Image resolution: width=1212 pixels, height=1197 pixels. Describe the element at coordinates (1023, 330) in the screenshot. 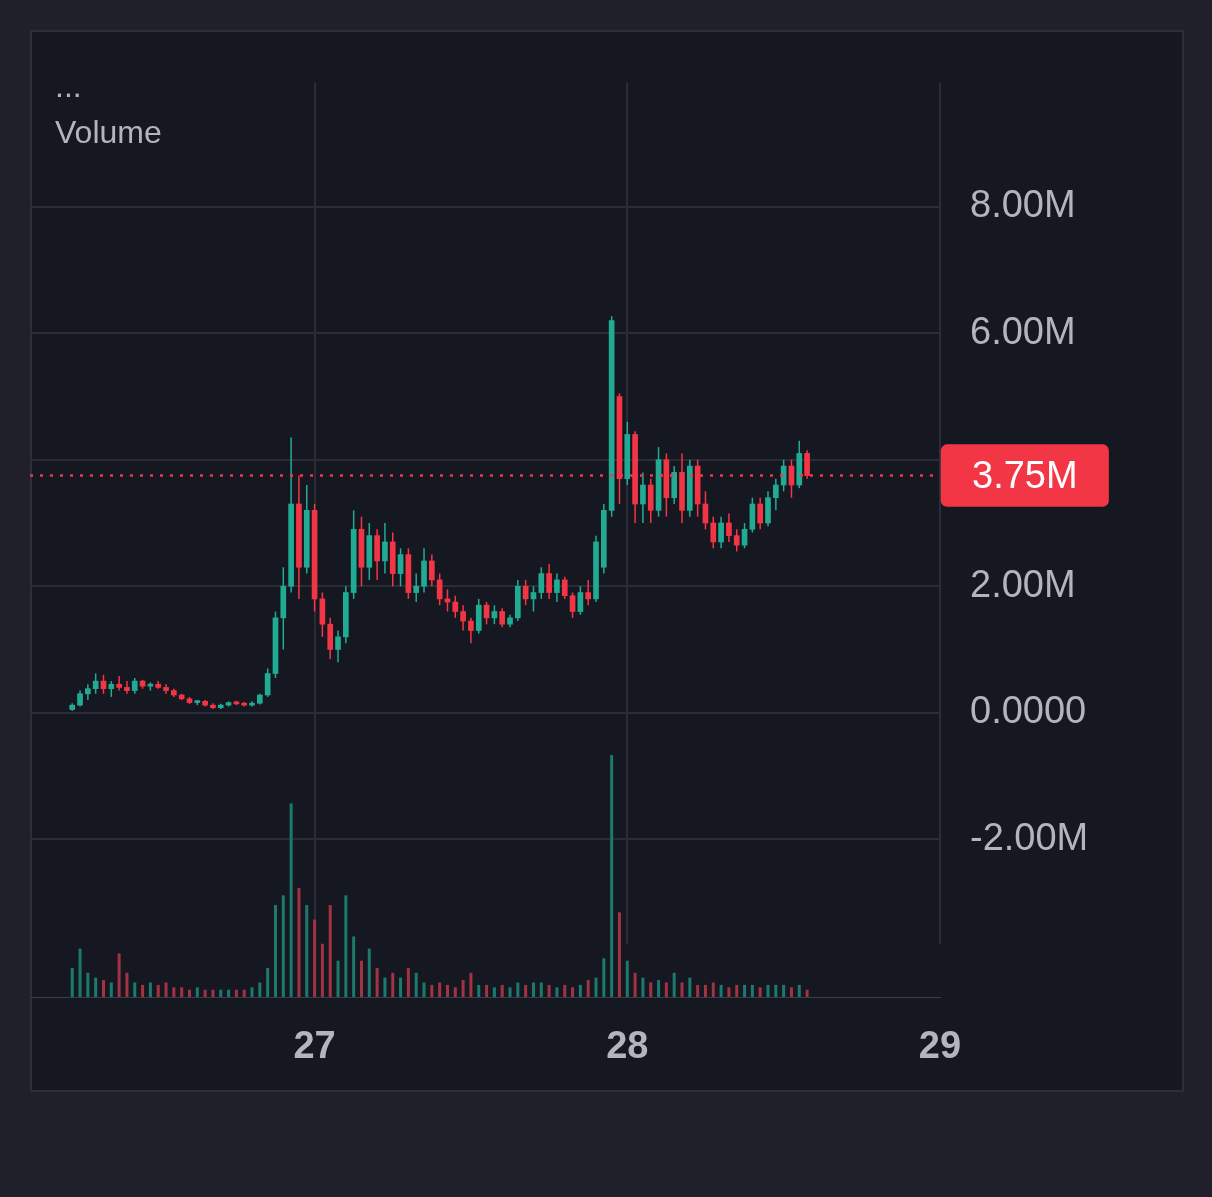

I see `y-tick-label: 6.00M` at that location.